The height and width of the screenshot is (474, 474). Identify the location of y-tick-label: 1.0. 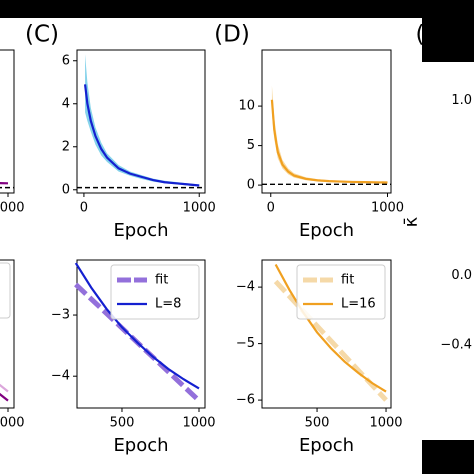
(461, 100).